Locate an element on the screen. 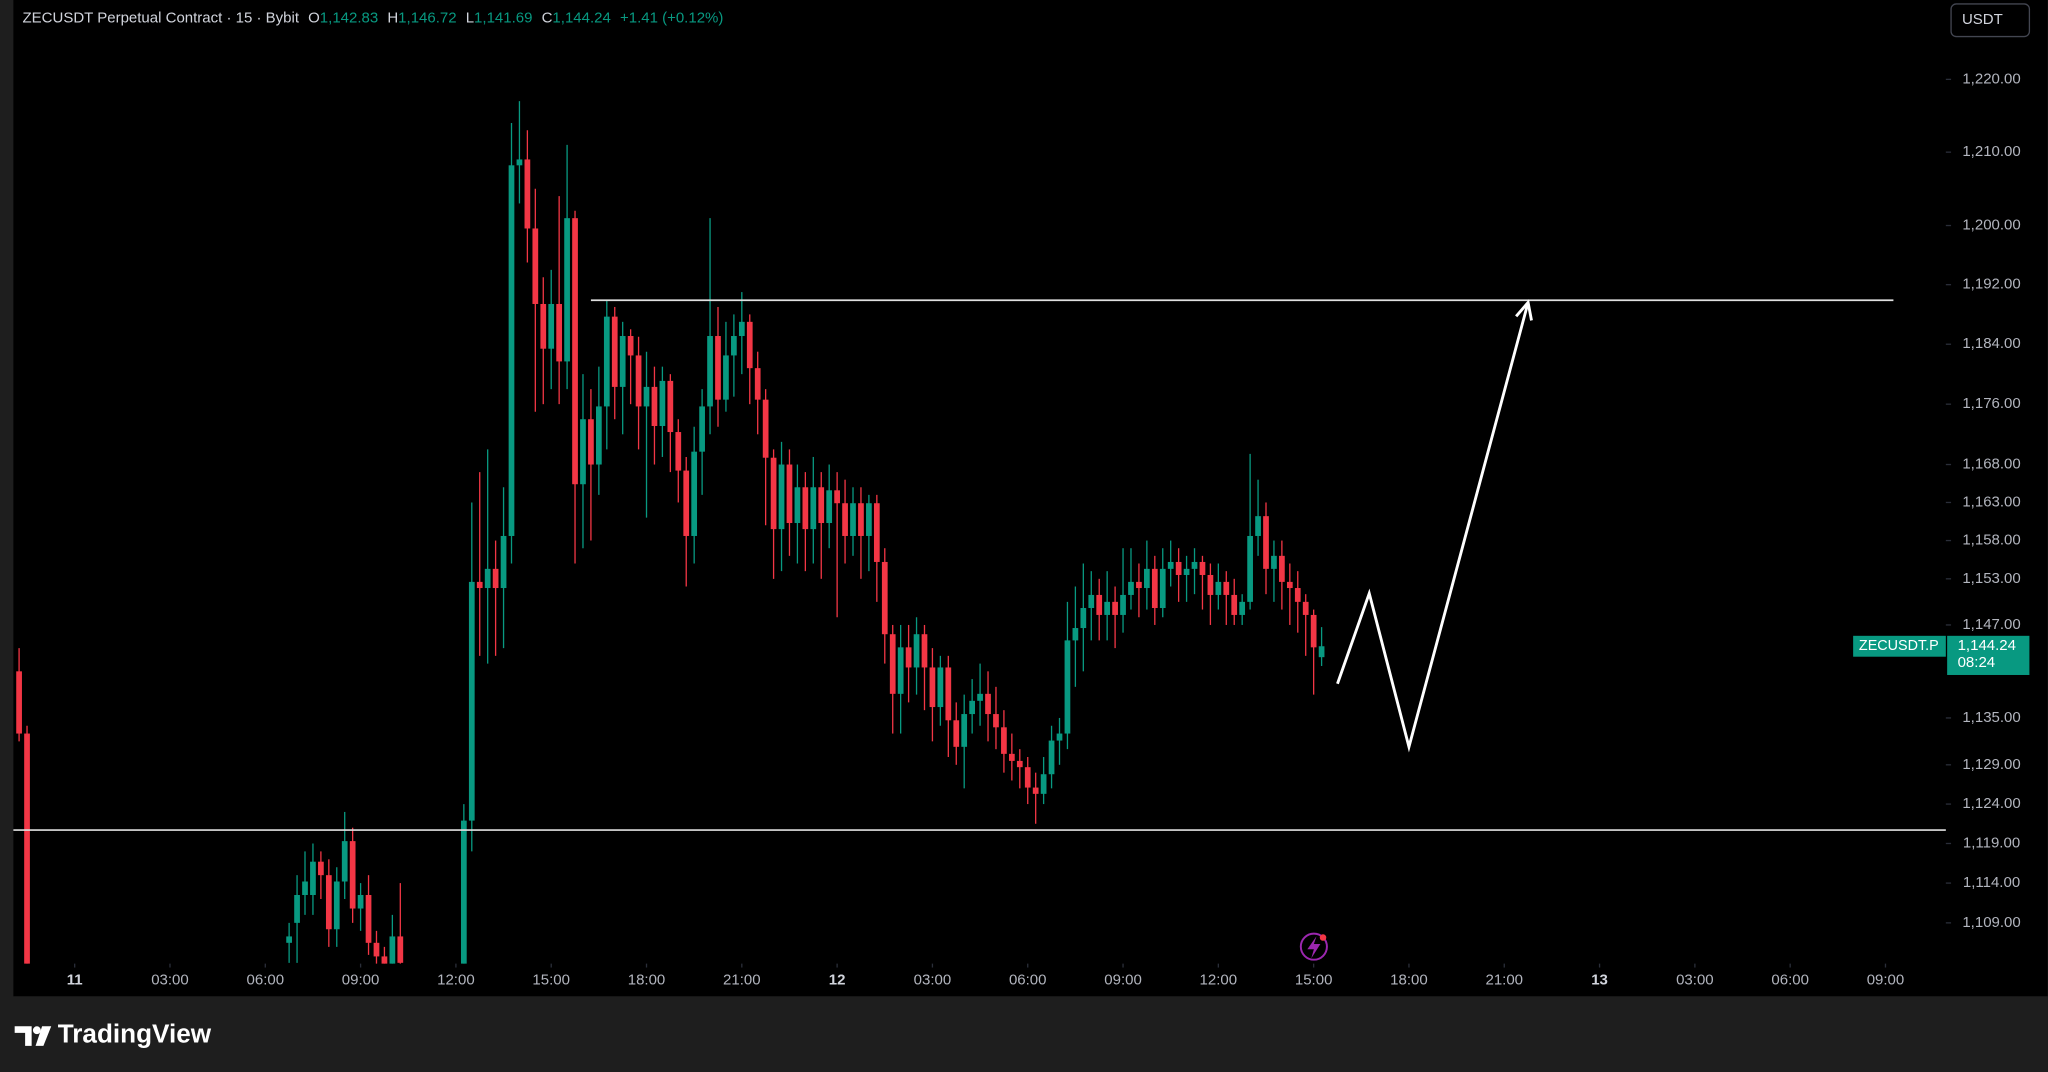 The height and width of the screenshot is (1072, 2048). ohlc-label: C is located at coordinates (547, 17).